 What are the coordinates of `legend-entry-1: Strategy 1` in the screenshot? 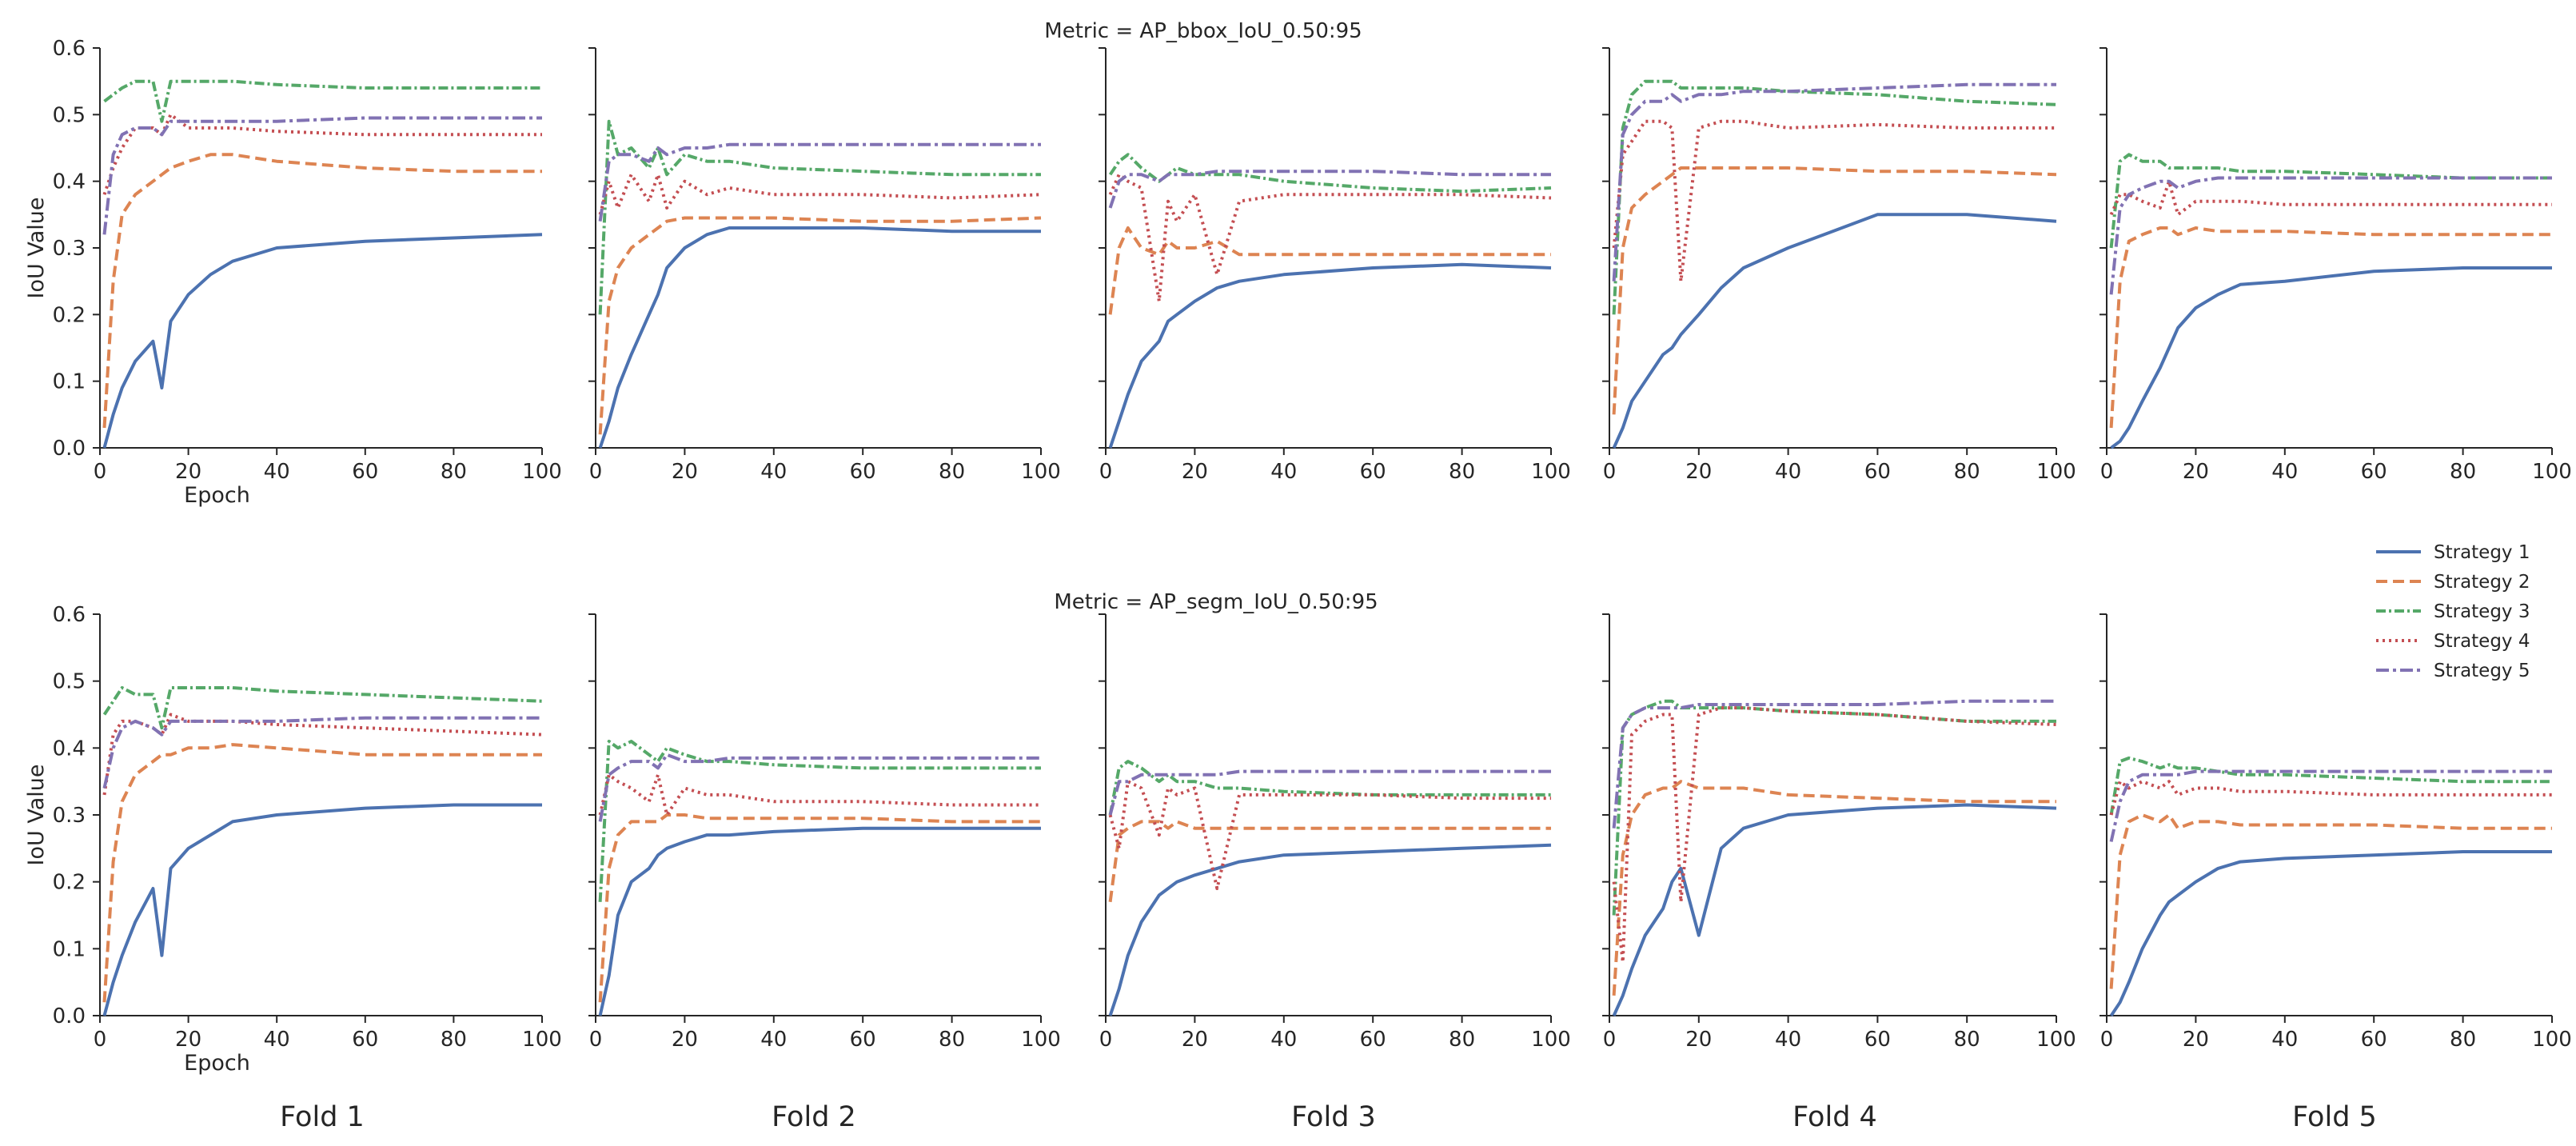 It's located at (2453, 552).